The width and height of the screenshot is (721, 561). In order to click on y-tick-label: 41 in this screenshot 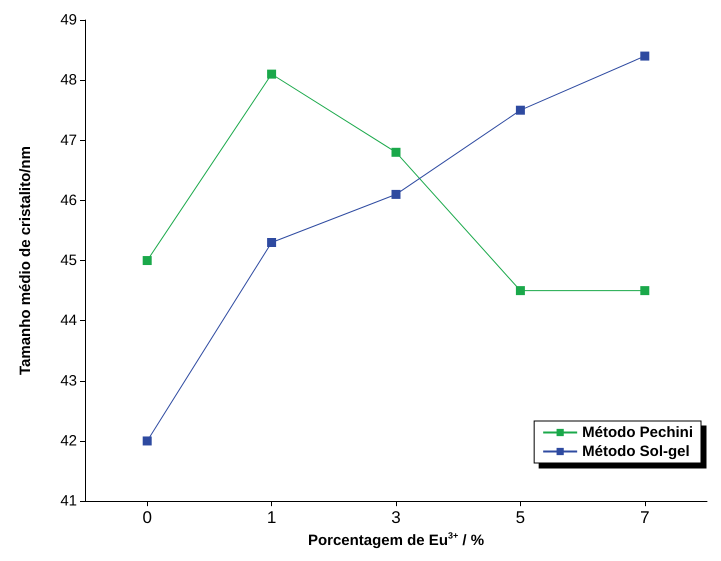, I will do `click(68, 501)`.